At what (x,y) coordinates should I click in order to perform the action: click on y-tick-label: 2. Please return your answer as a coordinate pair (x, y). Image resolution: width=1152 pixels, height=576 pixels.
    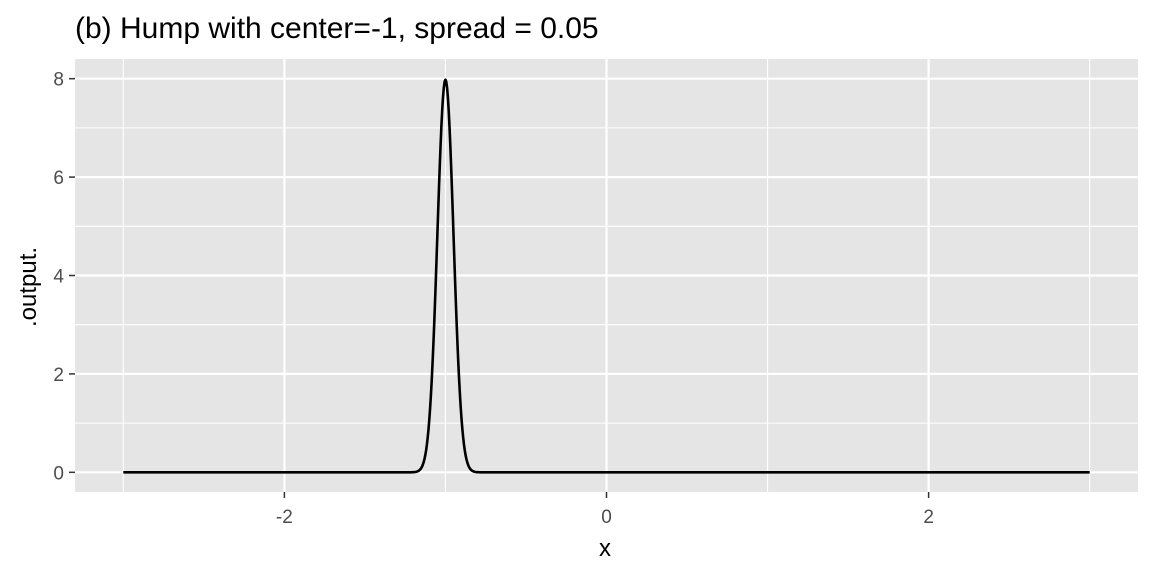
    Looking at the image, I should click on (58, 375).